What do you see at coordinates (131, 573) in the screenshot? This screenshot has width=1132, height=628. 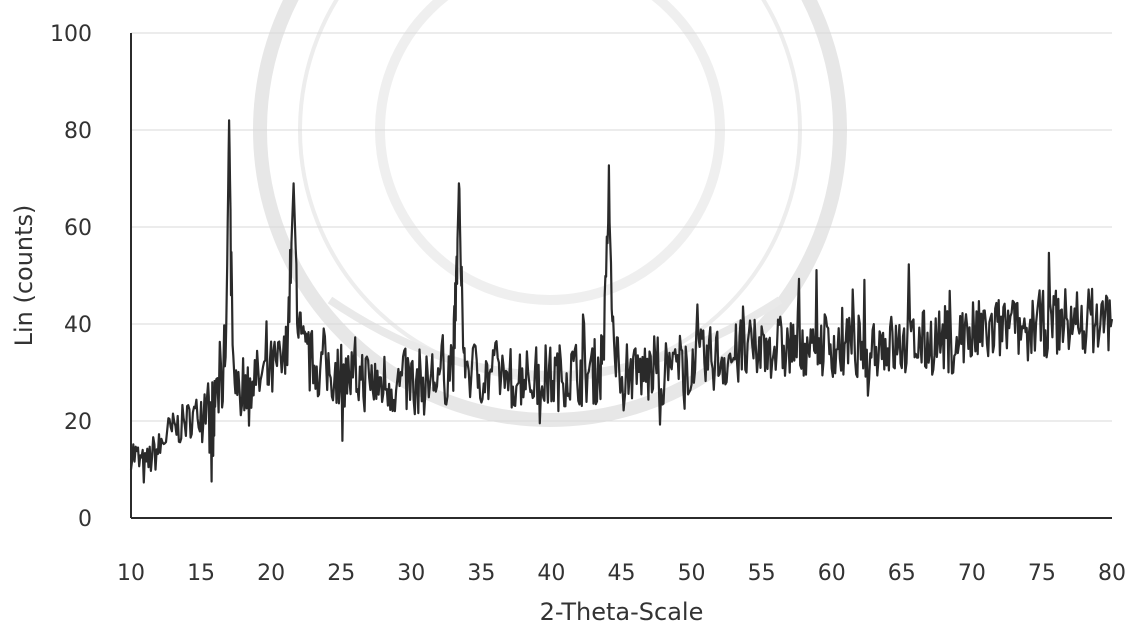 I see `x-tick-label: 10` at bounding box center [131, 573].